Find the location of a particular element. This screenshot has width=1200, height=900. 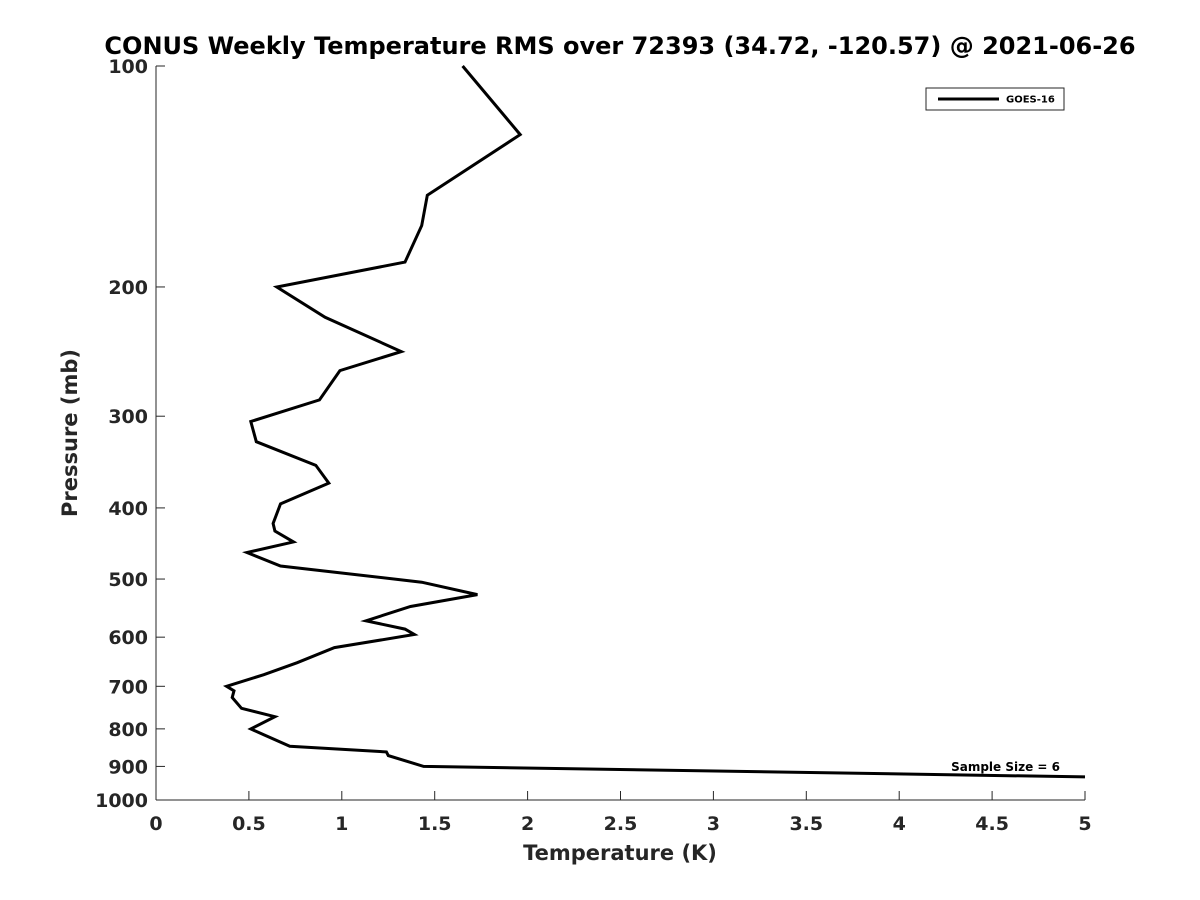

x-tick-label: 3 is located at coordinates (713, 824).